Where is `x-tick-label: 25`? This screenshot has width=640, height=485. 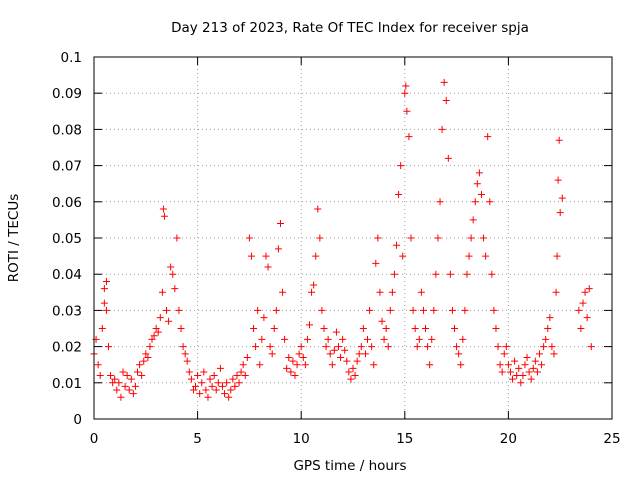
x-tick-label: 25 is located at coordinates (611, 439).